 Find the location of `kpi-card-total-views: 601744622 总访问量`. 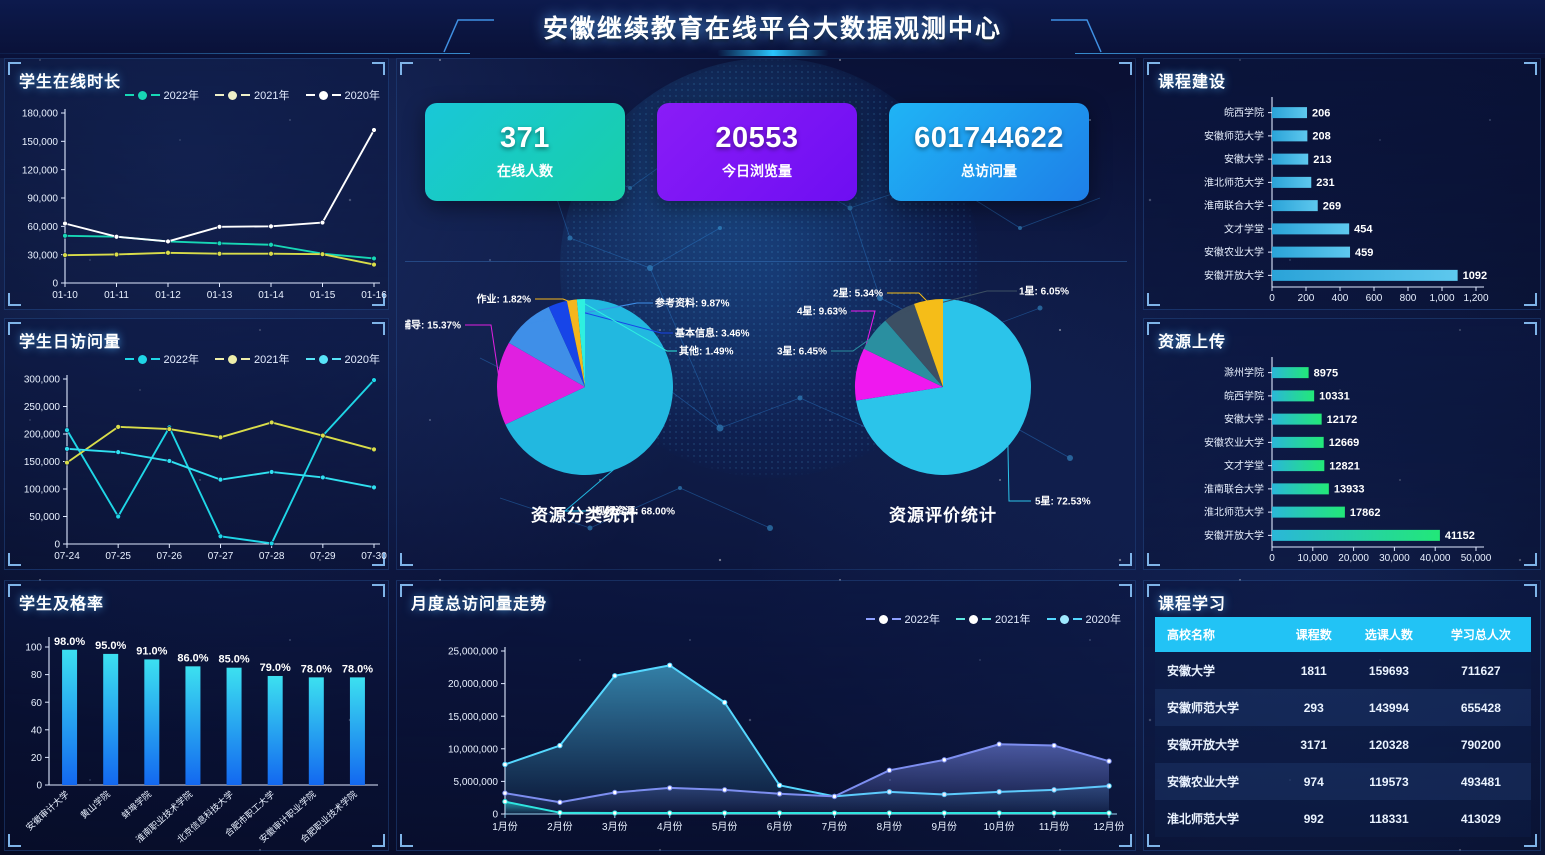

kpi-card-total-views: 601744622 总访问量 is located at coordinates (989, 152).